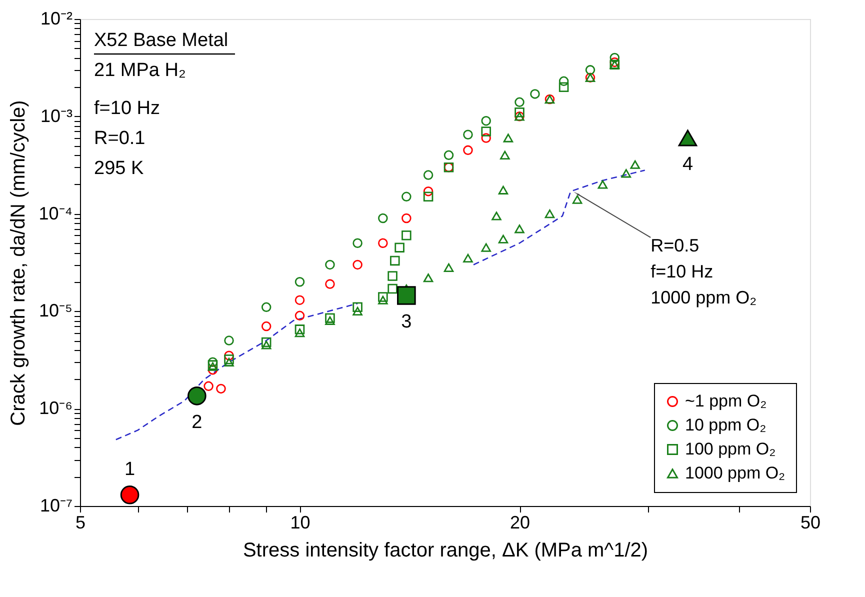 This screenshot has width=865, height=597. Describe the element at coordinates (161, 40) in the screenshot. I see `annotation: X52 Base Metal` at that location.